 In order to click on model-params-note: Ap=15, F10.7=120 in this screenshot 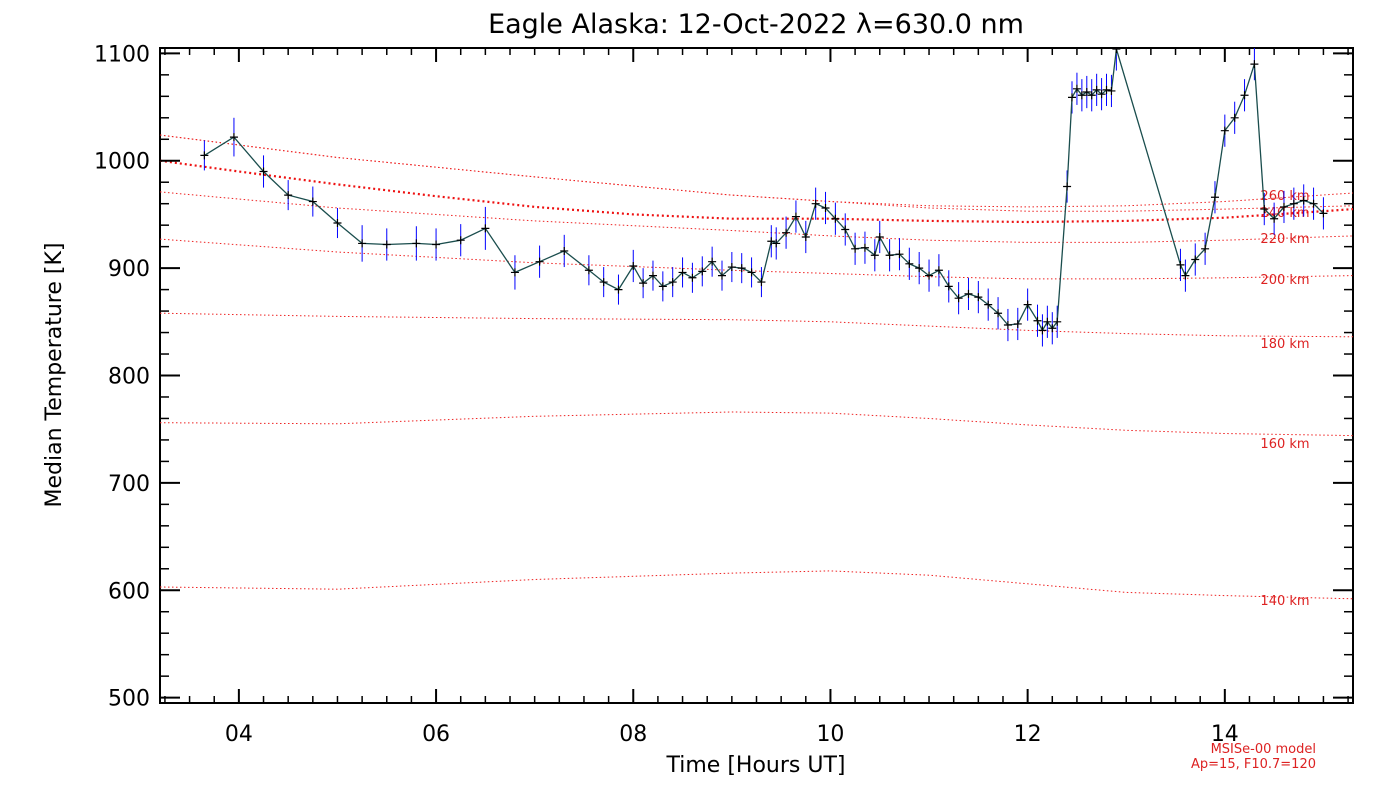, I will do `click(1253, 764)`.